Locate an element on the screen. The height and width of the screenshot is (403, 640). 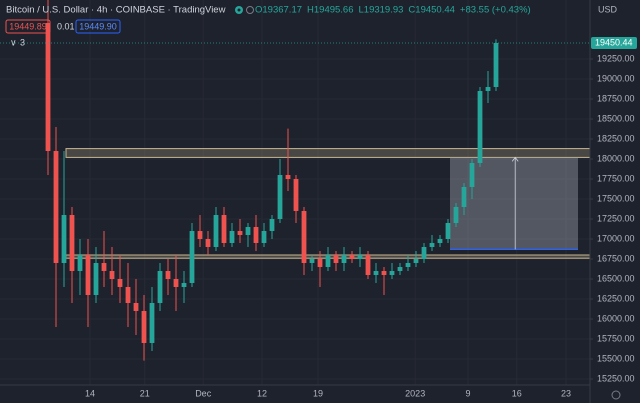
y-tick-label: 16500.00 is located at coordinates (616, 278).